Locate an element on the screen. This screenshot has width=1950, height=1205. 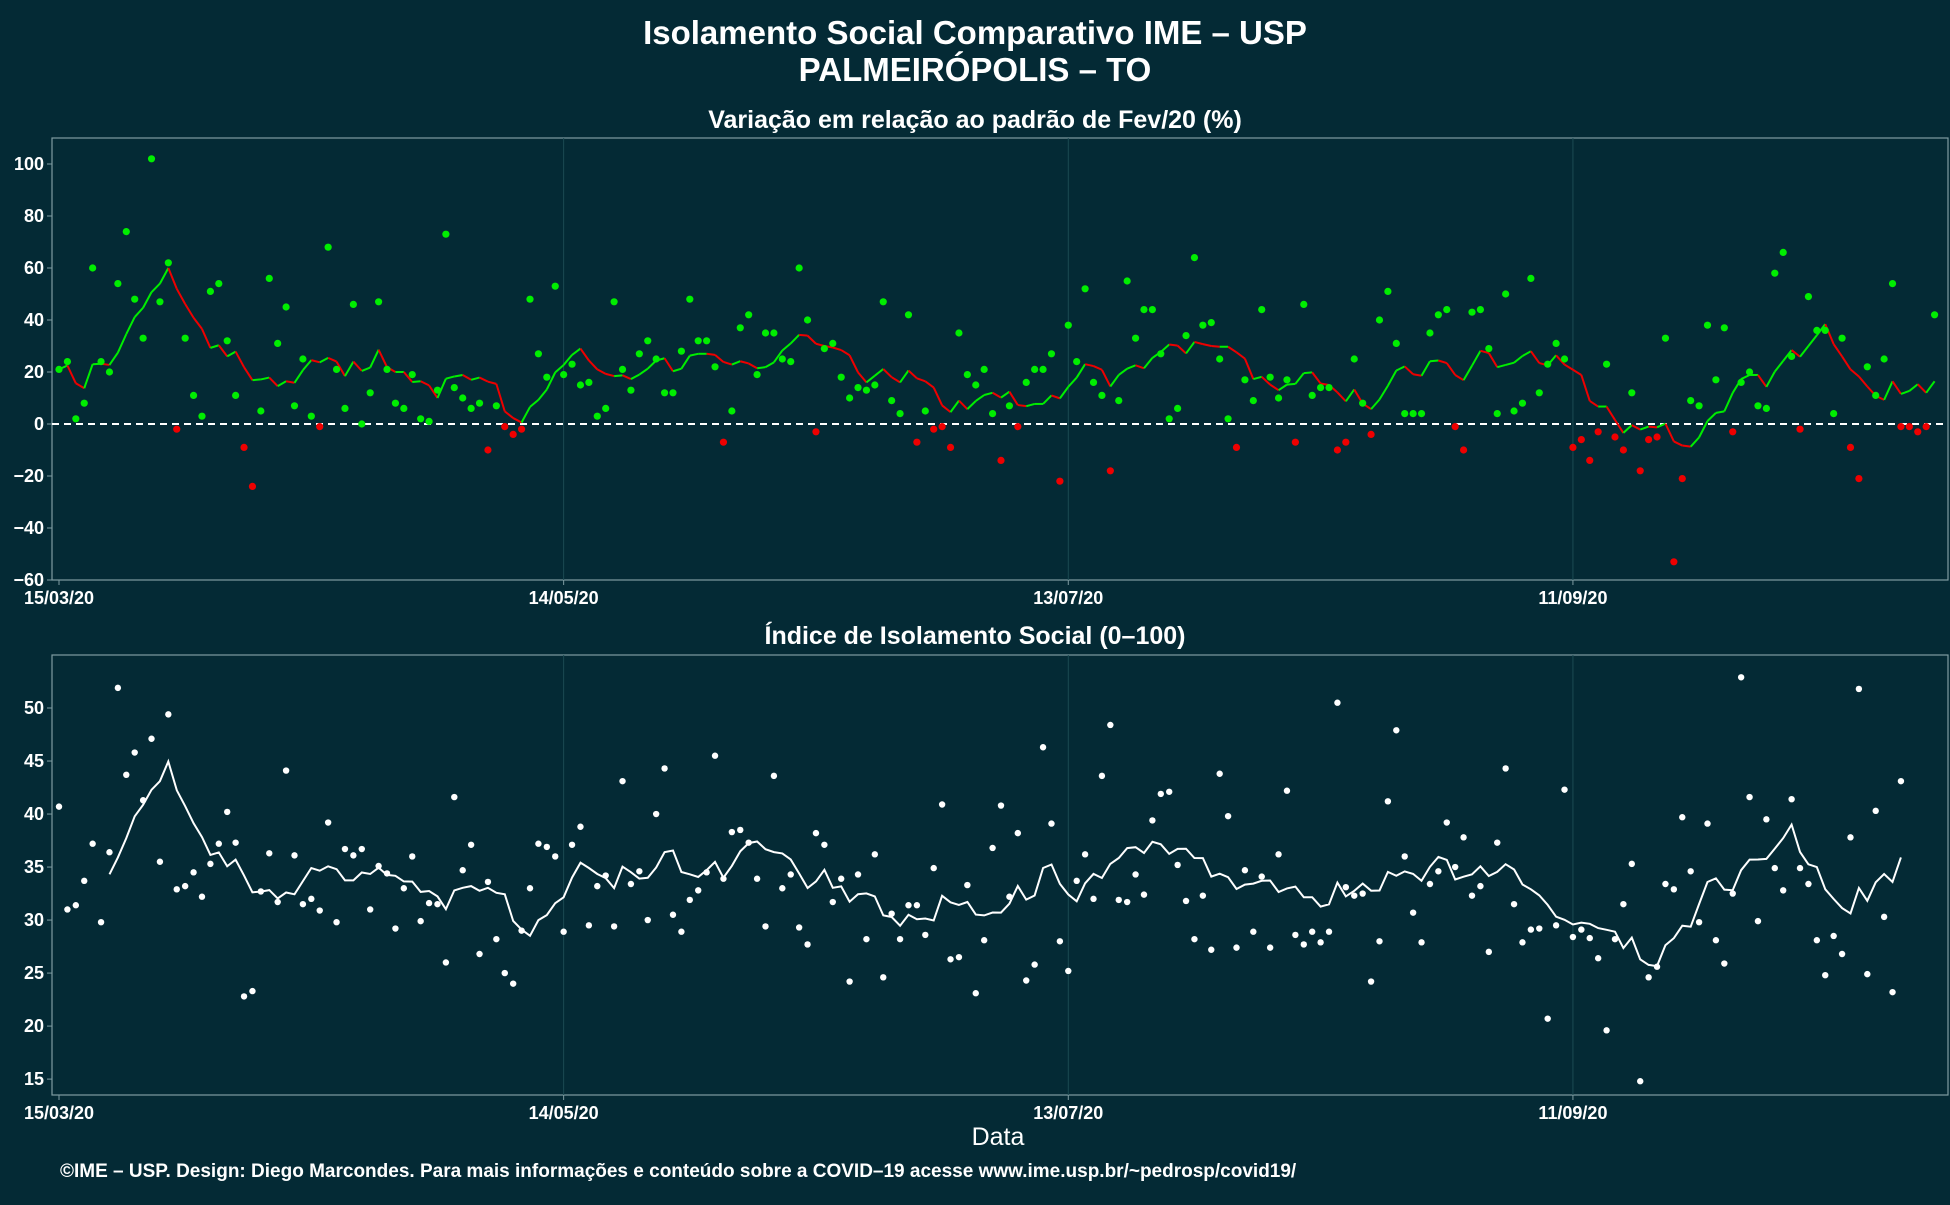
idx-x-tick-label: 15/03/20 is located at coordinates (59, 1113).